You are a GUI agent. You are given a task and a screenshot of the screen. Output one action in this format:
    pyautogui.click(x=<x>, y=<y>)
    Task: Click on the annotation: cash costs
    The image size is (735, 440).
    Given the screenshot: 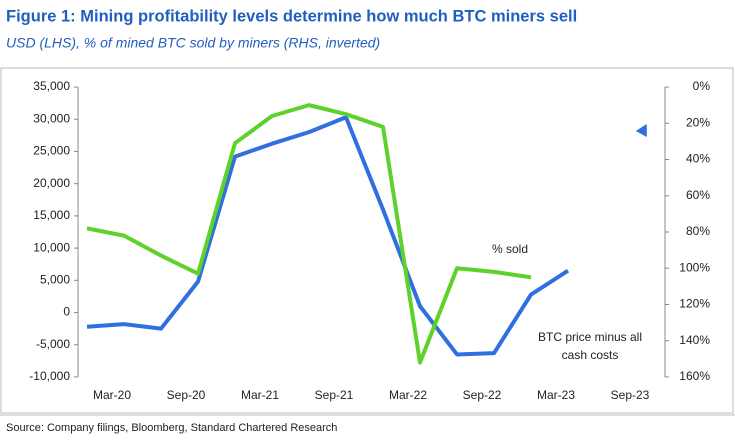 What is the action you would take?
    pyautogui.click(x=590, y=355)
    